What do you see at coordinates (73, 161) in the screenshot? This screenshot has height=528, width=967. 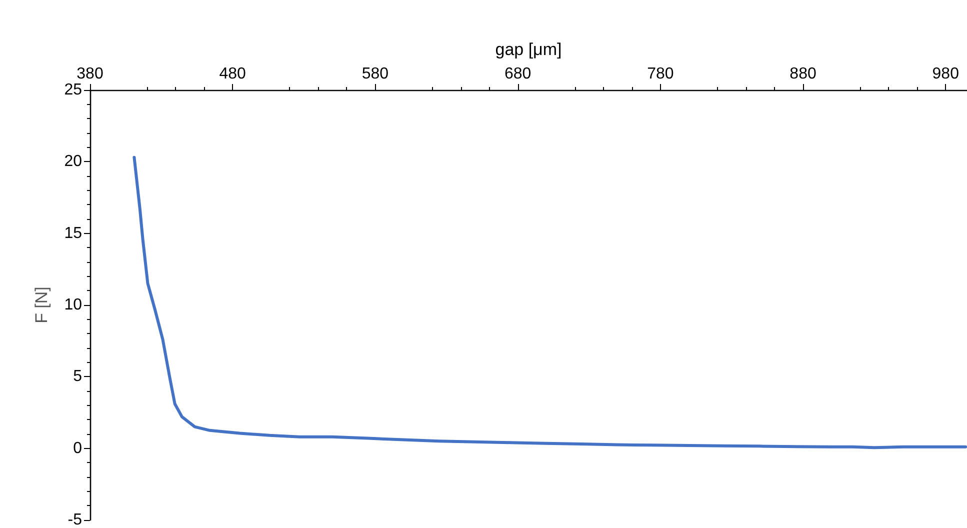 I see `y-tick-label: 20` at bounding box center [73, 161].